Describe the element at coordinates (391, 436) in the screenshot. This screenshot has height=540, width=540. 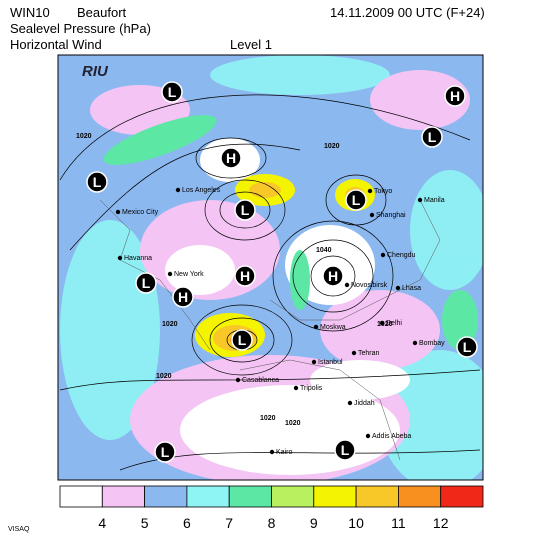
I see `city-label: Addis Abeba` at that location.